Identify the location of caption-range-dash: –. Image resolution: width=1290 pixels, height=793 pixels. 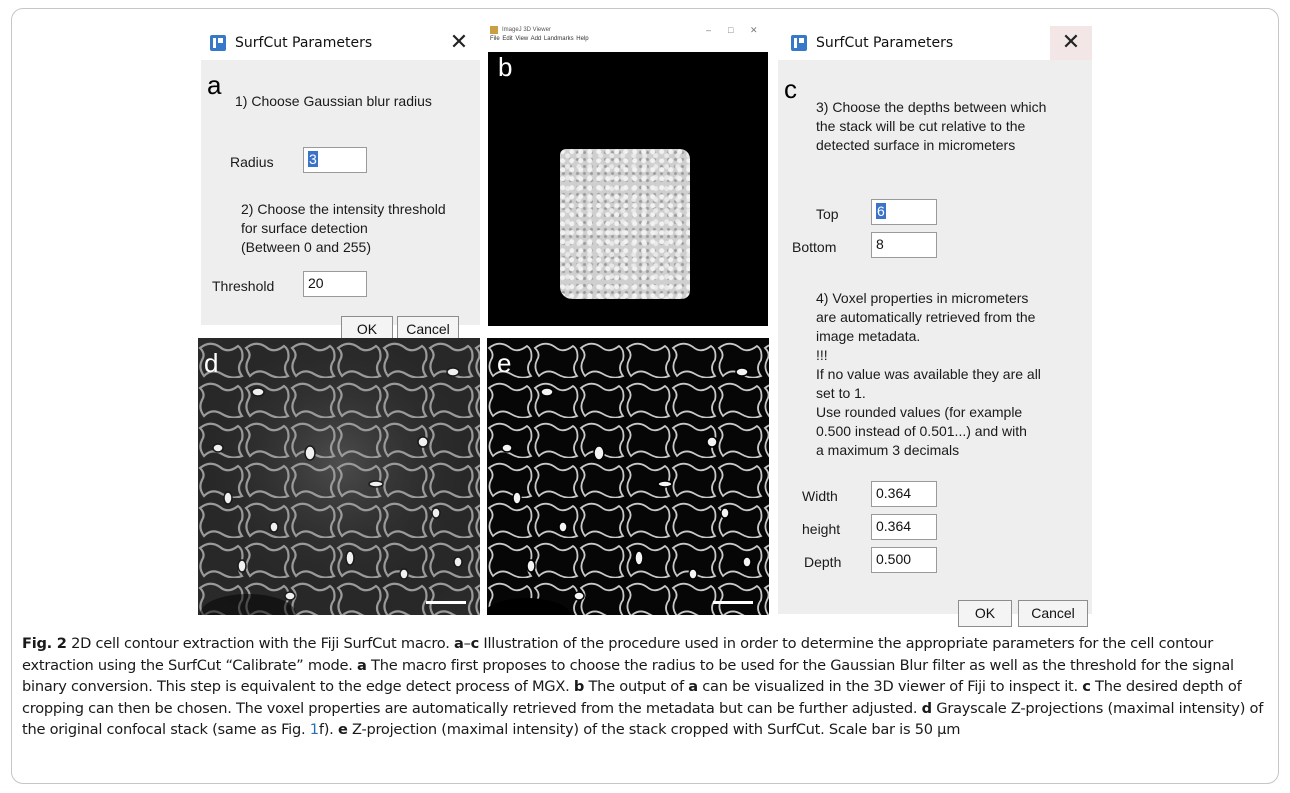
(467, 643).